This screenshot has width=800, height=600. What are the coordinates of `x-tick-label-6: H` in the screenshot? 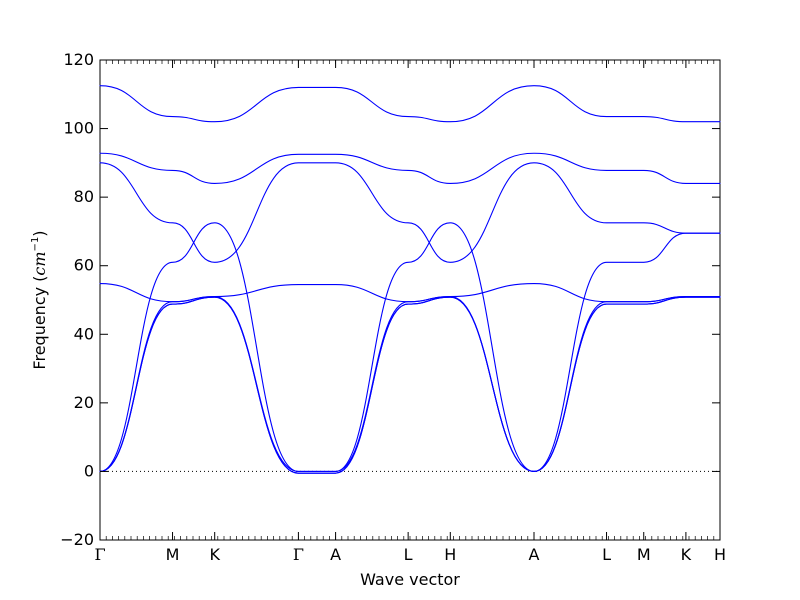 It's located at (450, 554).